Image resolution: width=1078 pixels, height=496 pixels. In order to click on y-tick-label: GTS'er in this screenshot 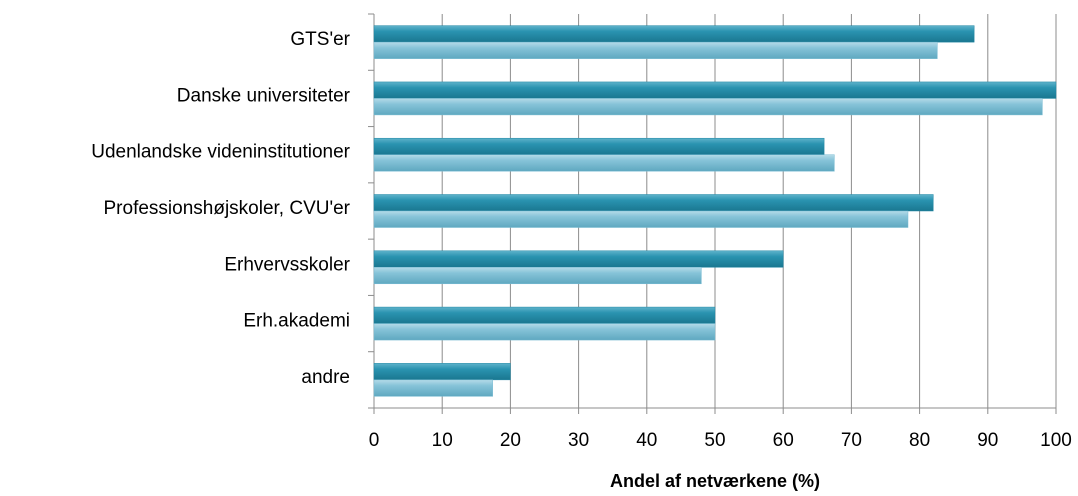, I will do `click(320, 39)`.